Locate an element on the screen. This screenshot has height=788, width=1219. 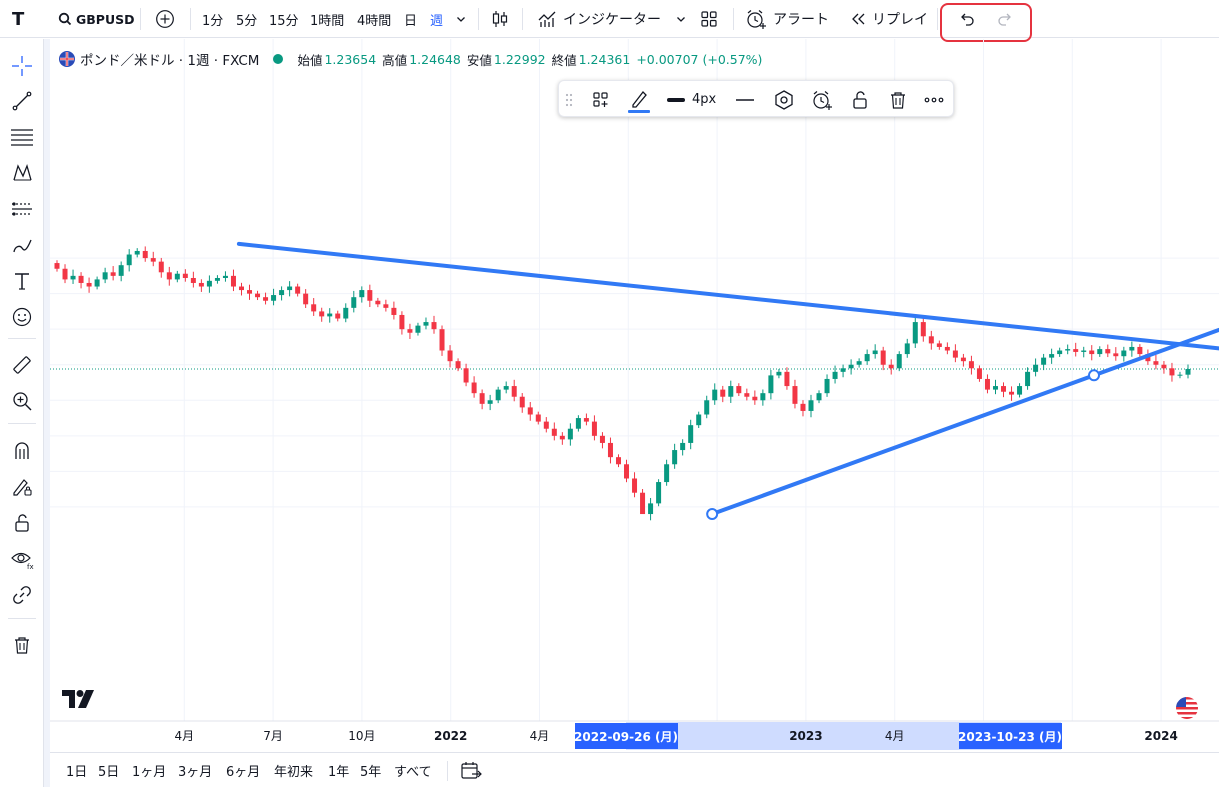
range-1m: 1ヶ月 is located at coordinates (149, 772).